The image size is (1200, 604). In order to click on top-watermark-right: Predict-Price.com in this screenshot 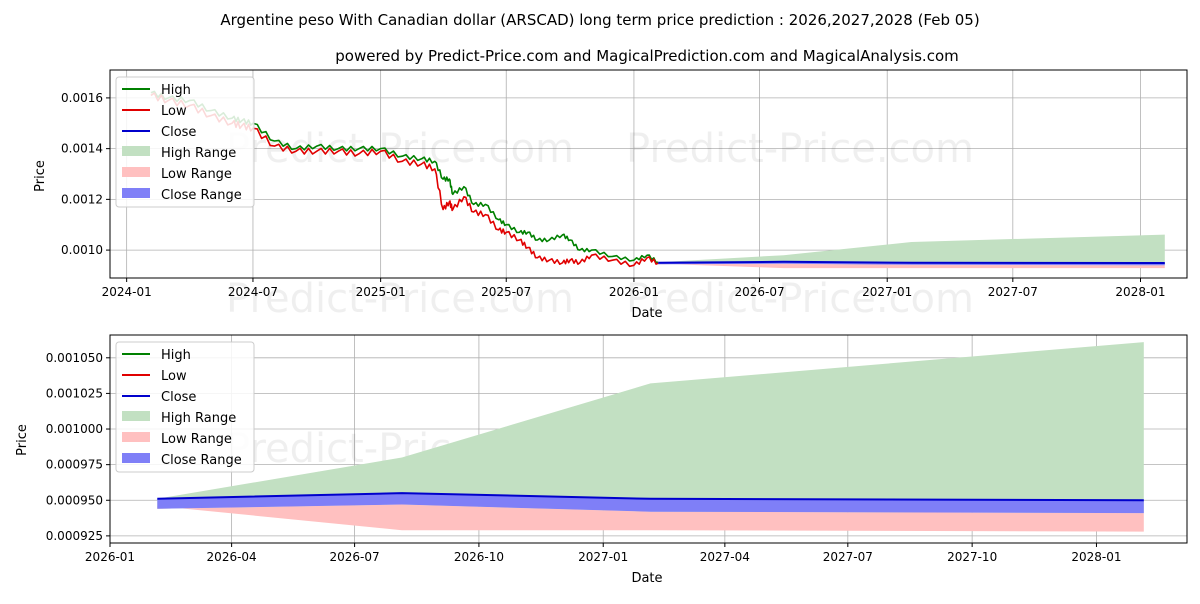, I will do `click(800, 149)`.